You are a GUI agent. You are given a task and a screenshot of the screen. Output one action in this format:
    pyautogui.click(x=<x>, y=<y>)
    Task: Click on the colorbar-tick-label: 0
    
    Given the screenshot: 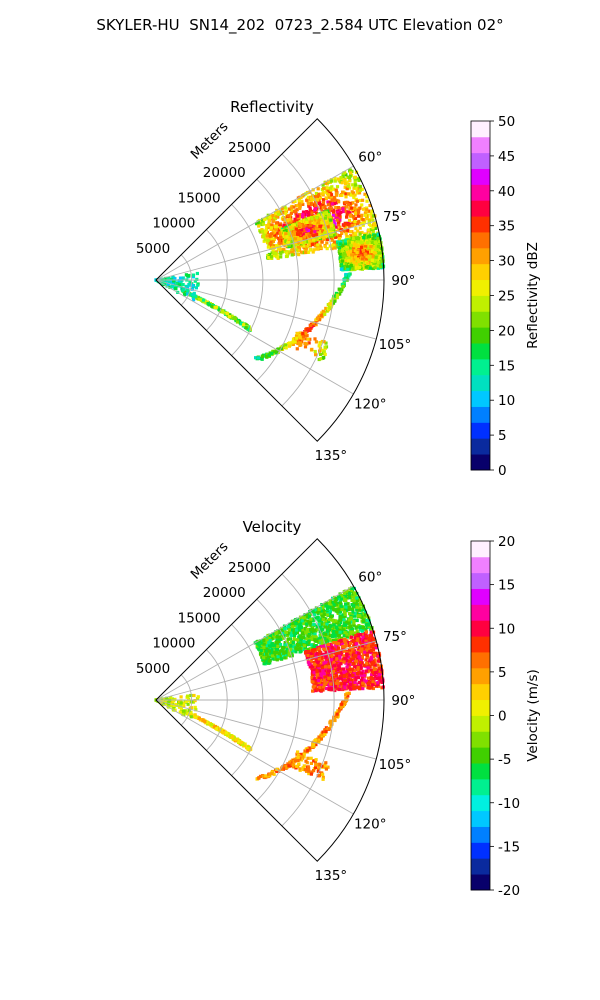 What is the action you would take?
    pyautogui.click(x=502, y=471)
    